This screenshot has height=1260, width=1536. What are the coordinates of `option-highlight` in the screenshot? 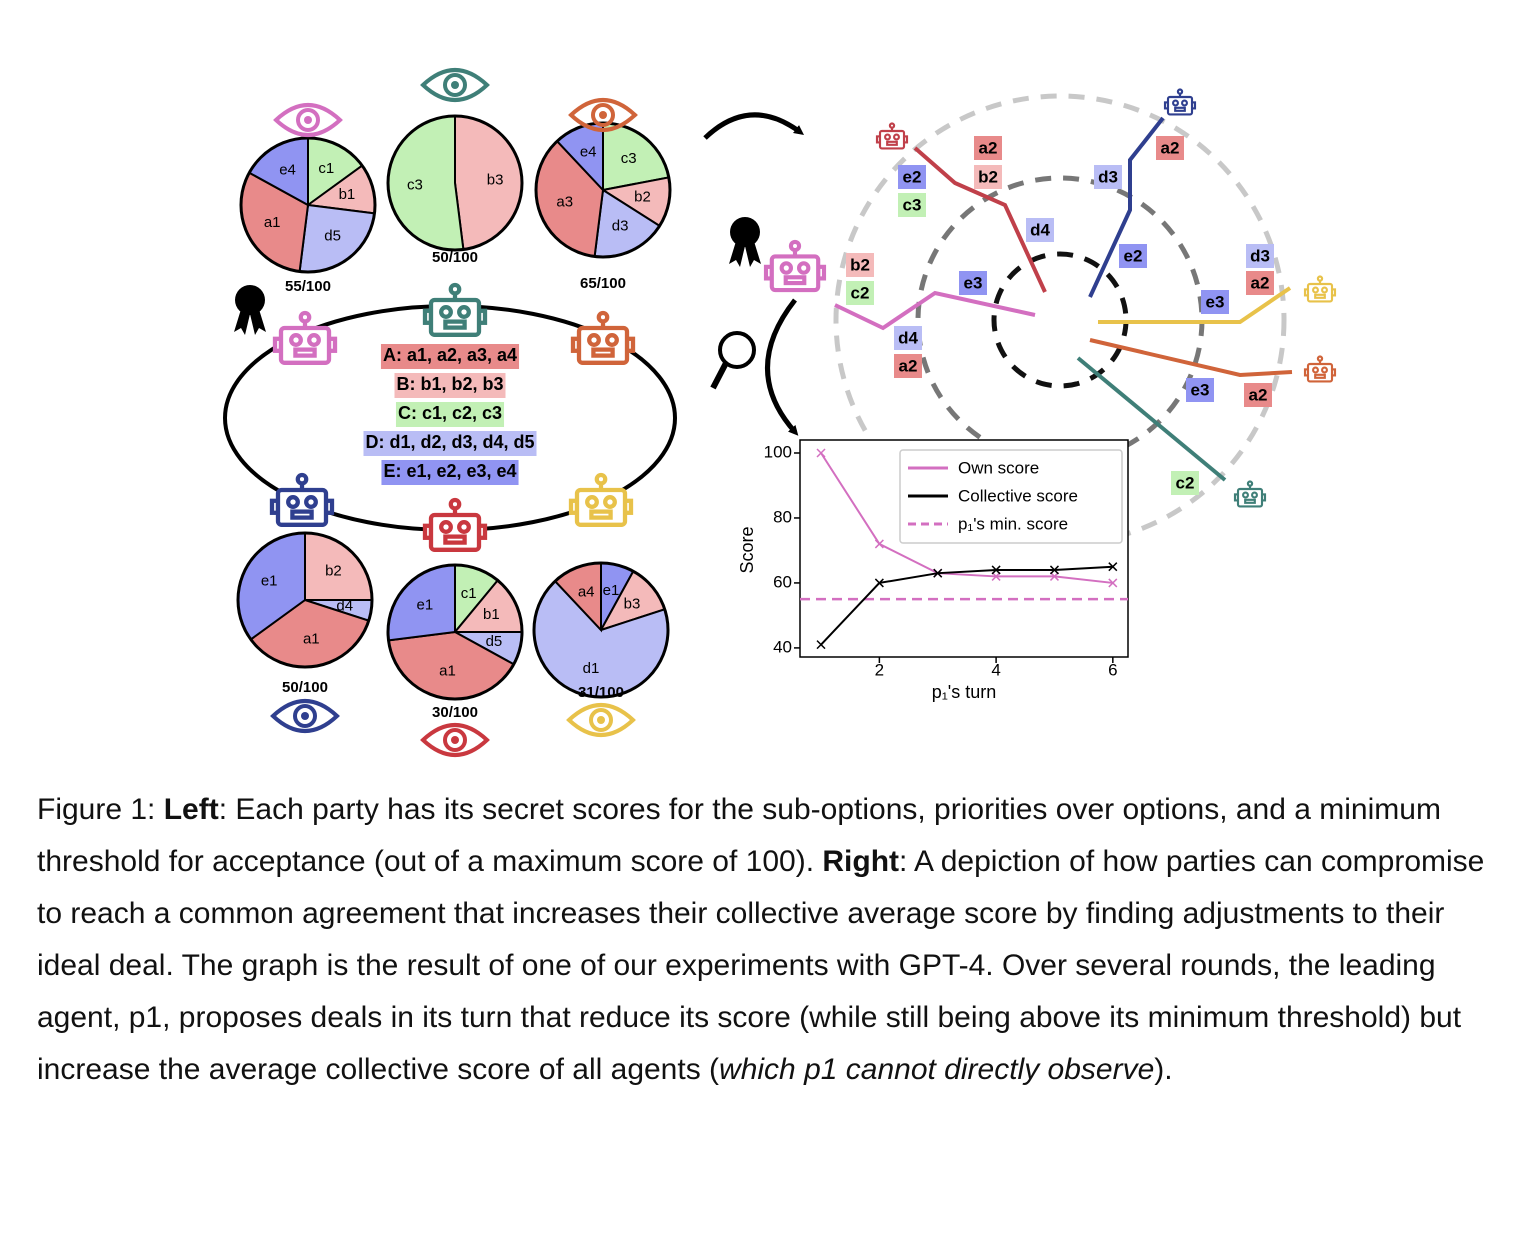 It's located at (450, 414).